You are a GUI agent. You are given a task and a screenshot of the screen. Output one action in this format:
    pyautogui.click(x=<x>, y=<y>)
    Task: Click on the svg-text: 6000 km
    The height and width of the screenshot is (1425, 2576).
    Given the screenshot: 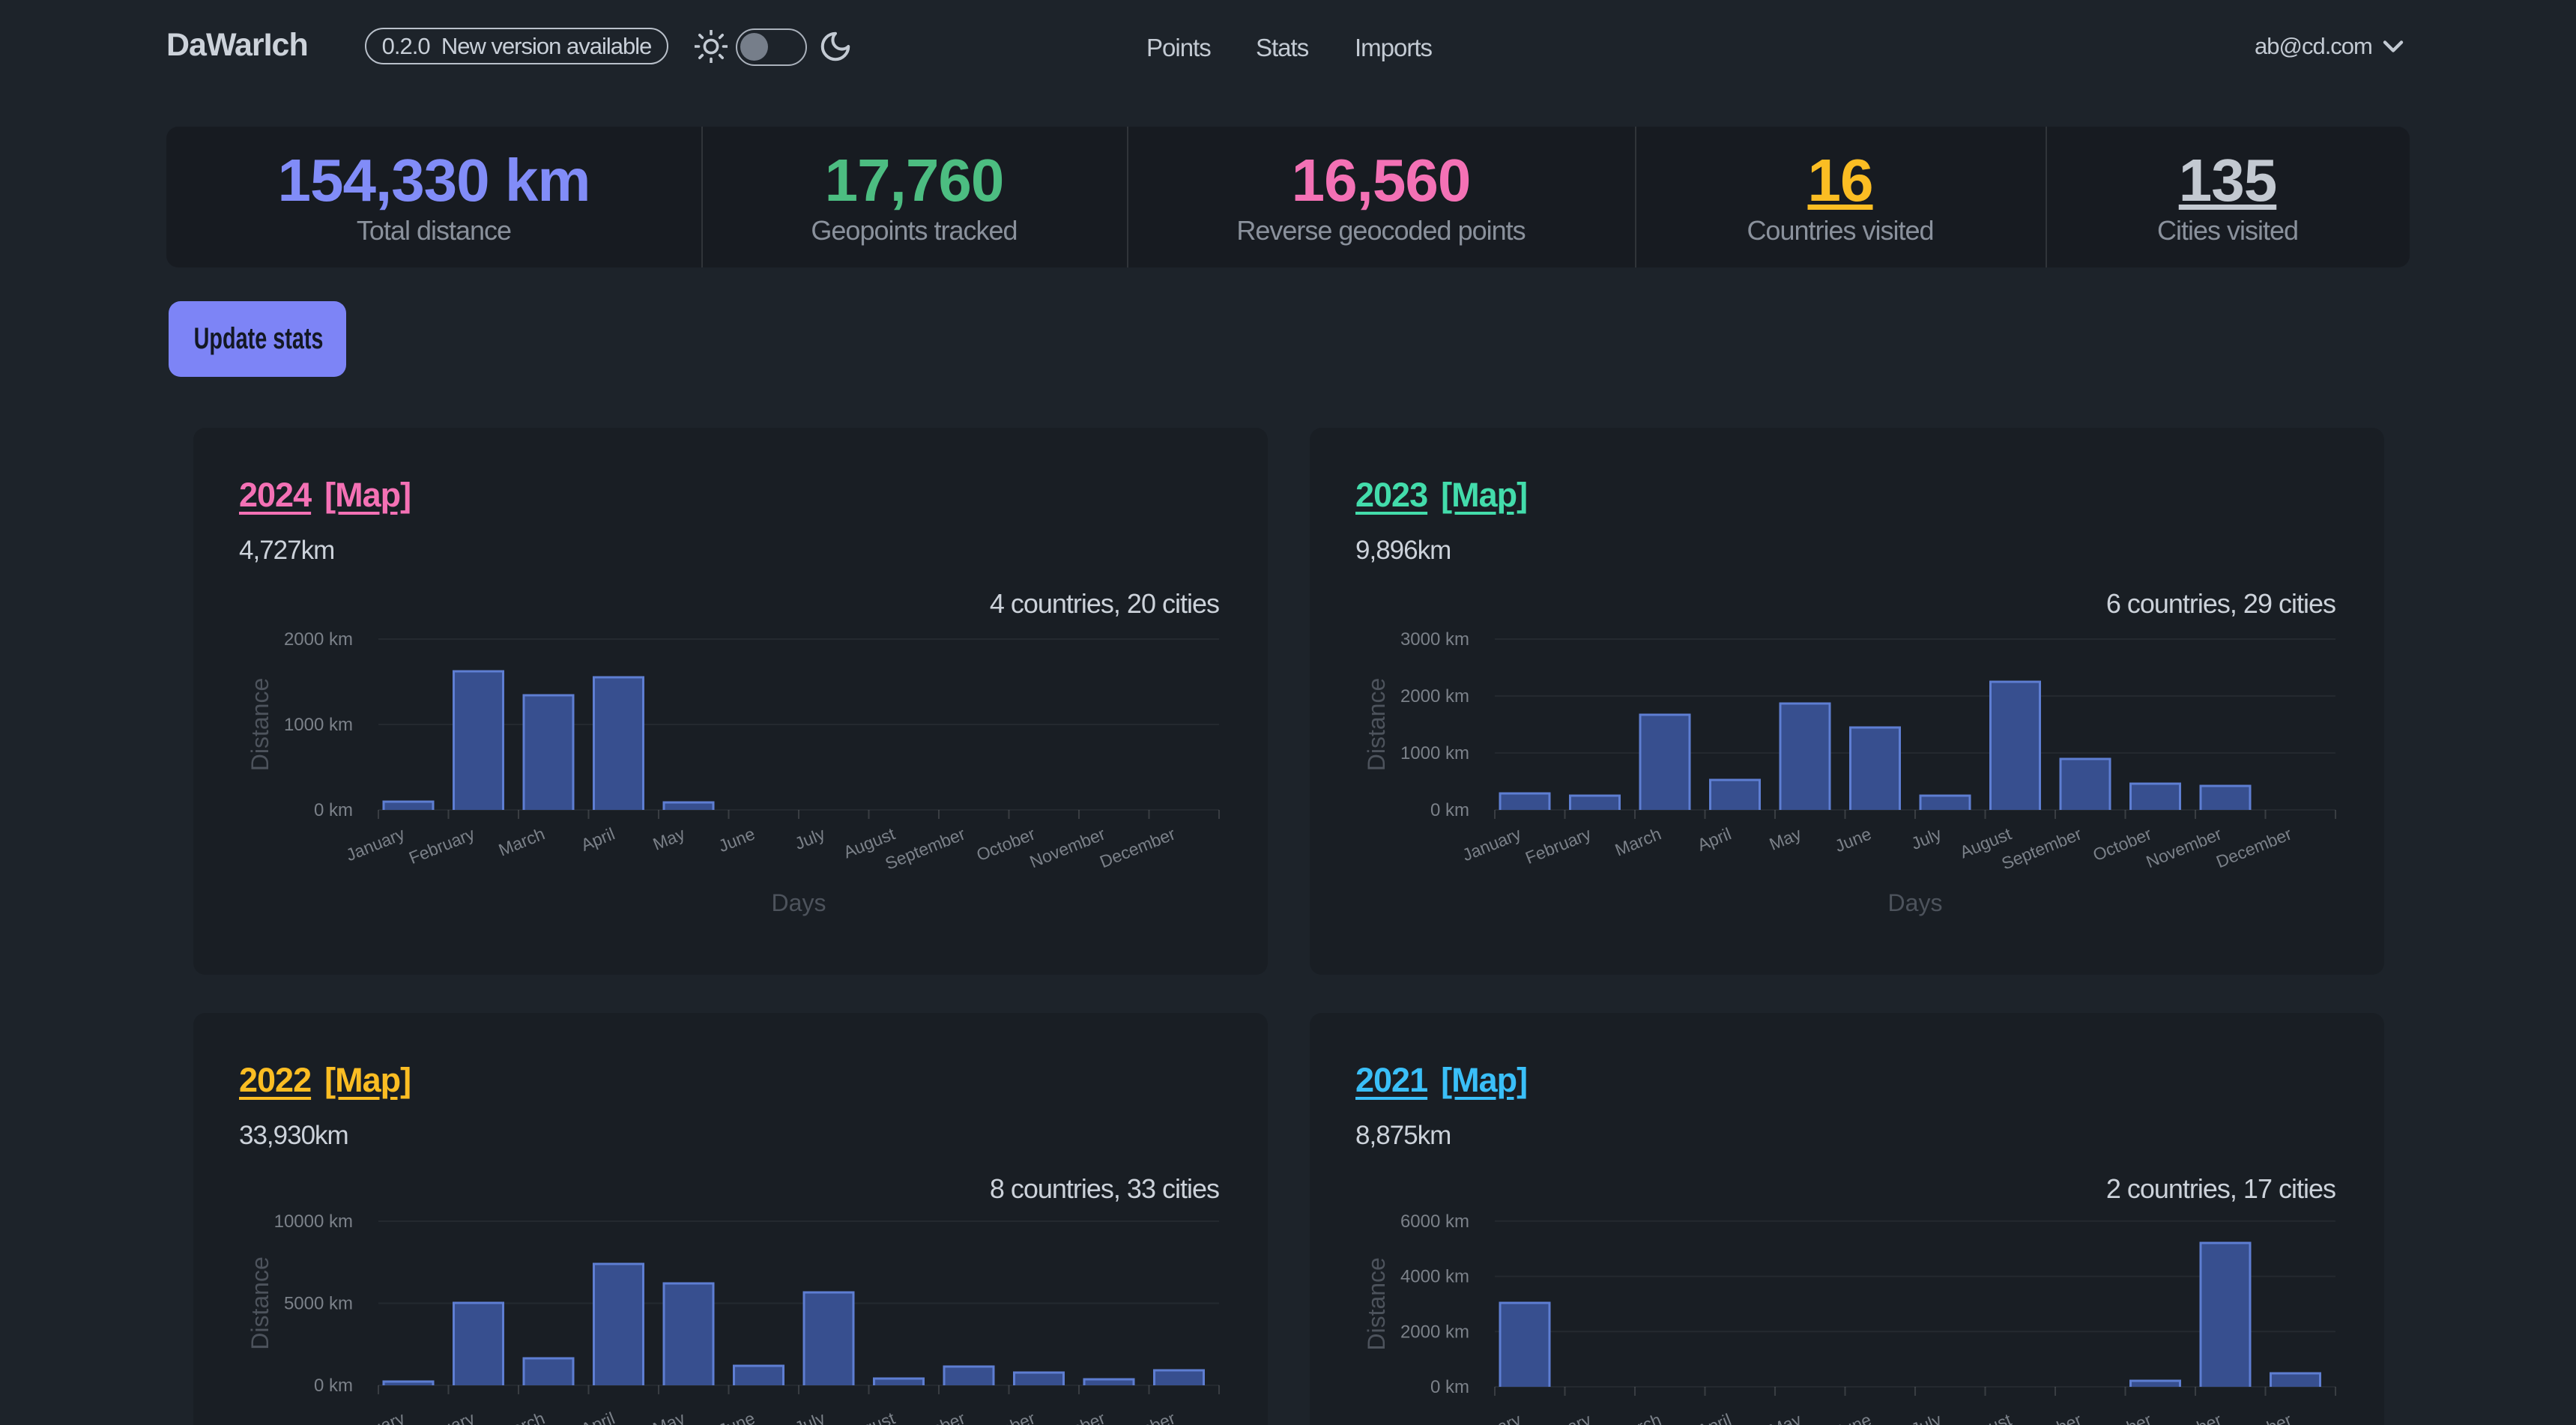 What is the action you would take?
    pyautogui.click(x=1434, y=1221)
    